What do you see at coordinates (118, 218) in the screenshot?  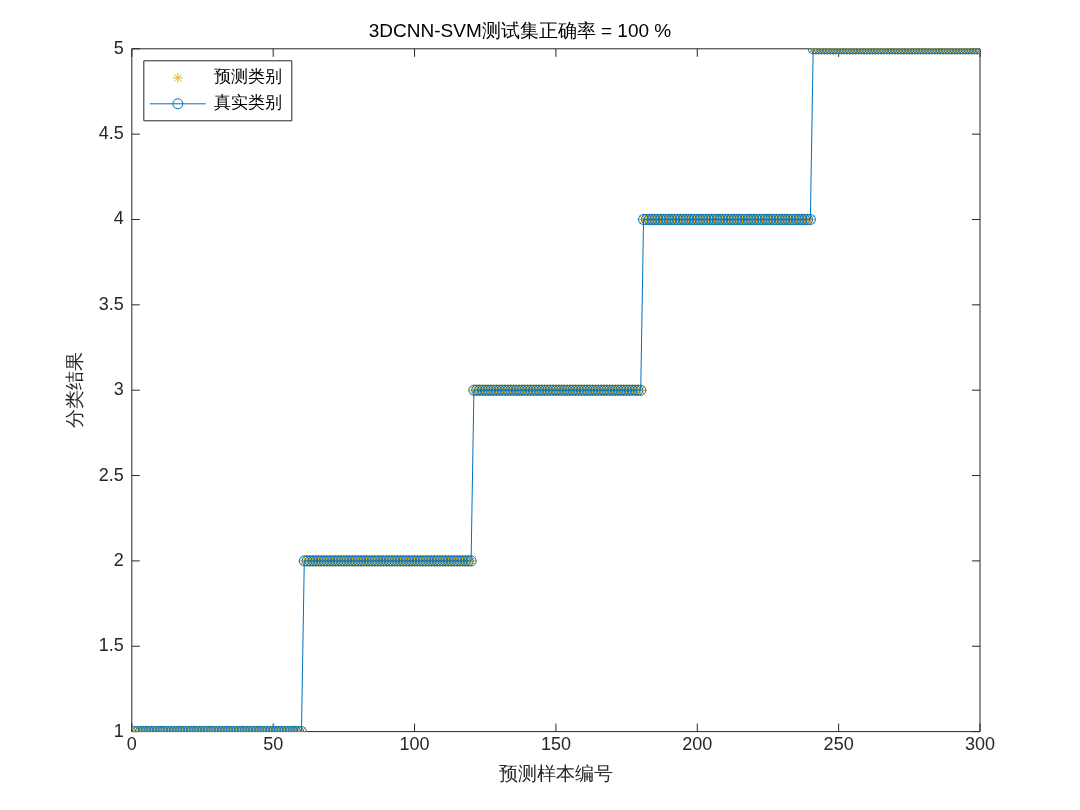 I see `y-tick-label: 4` at bounding box center [118, 218].